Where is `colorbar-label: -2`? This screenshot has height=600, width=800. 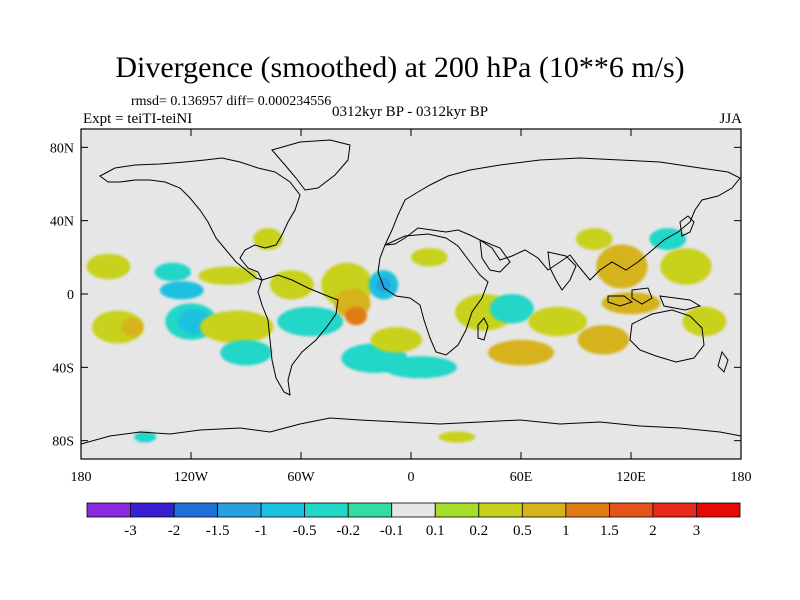
colorbar-label: -2 is located at coordinates (174, 531).